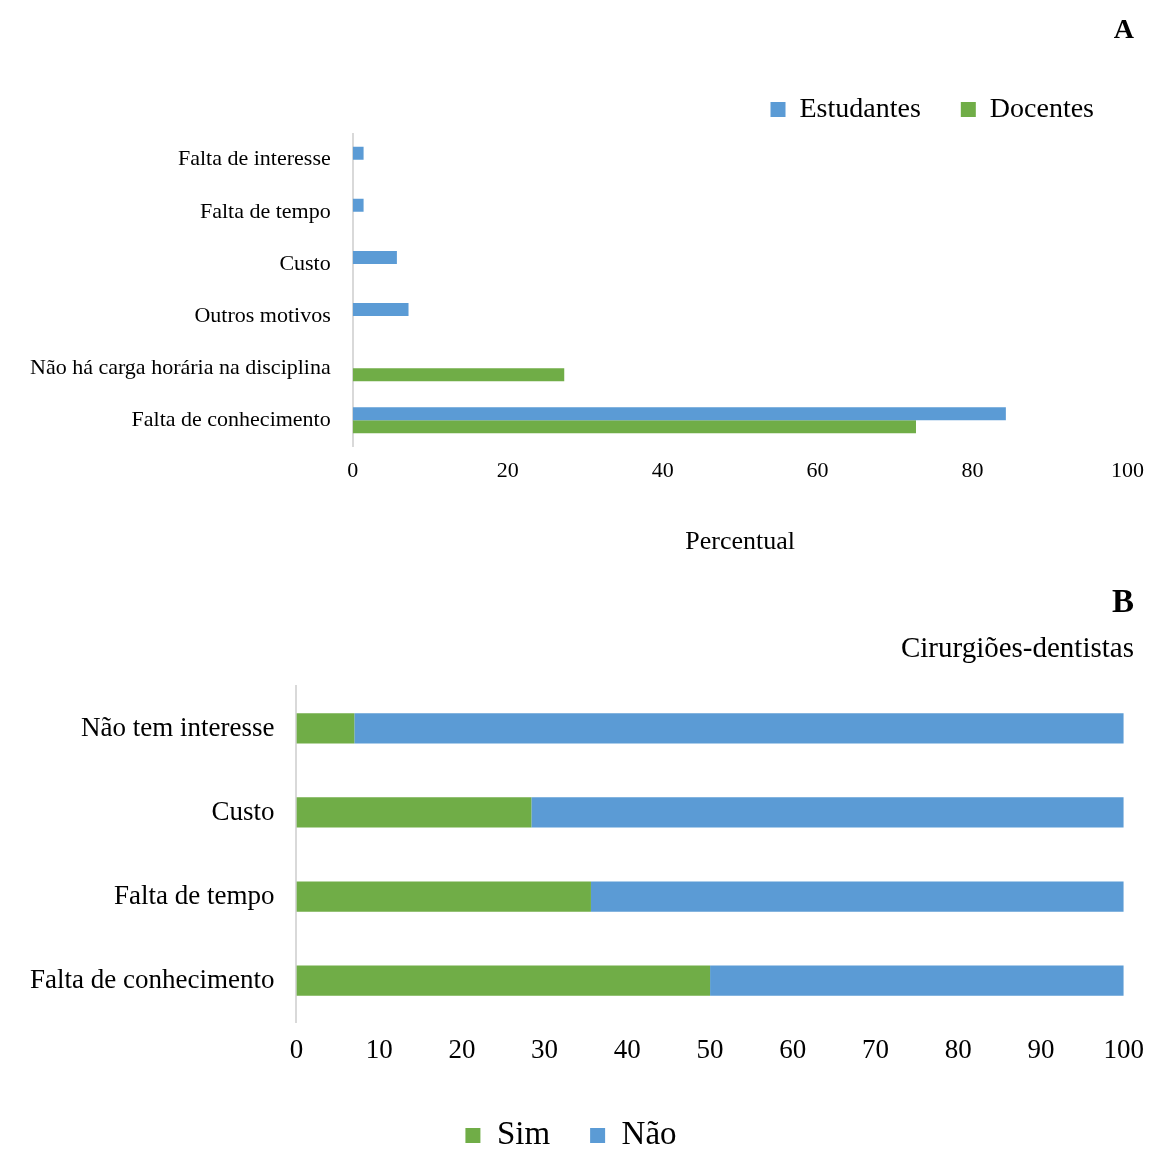  I want to click on chart-title: B, so click(1122, 601).